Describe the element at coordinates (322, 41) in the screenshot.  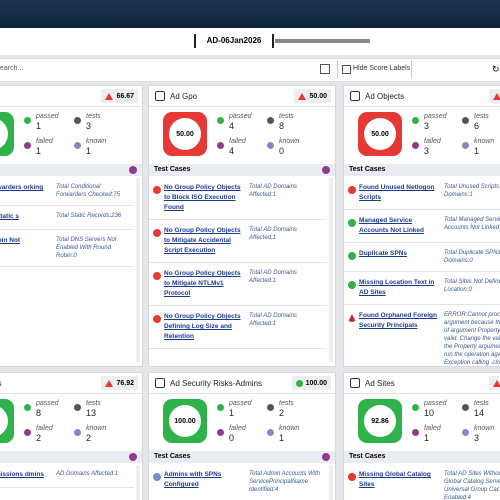
I see `progress-bar` at that location.